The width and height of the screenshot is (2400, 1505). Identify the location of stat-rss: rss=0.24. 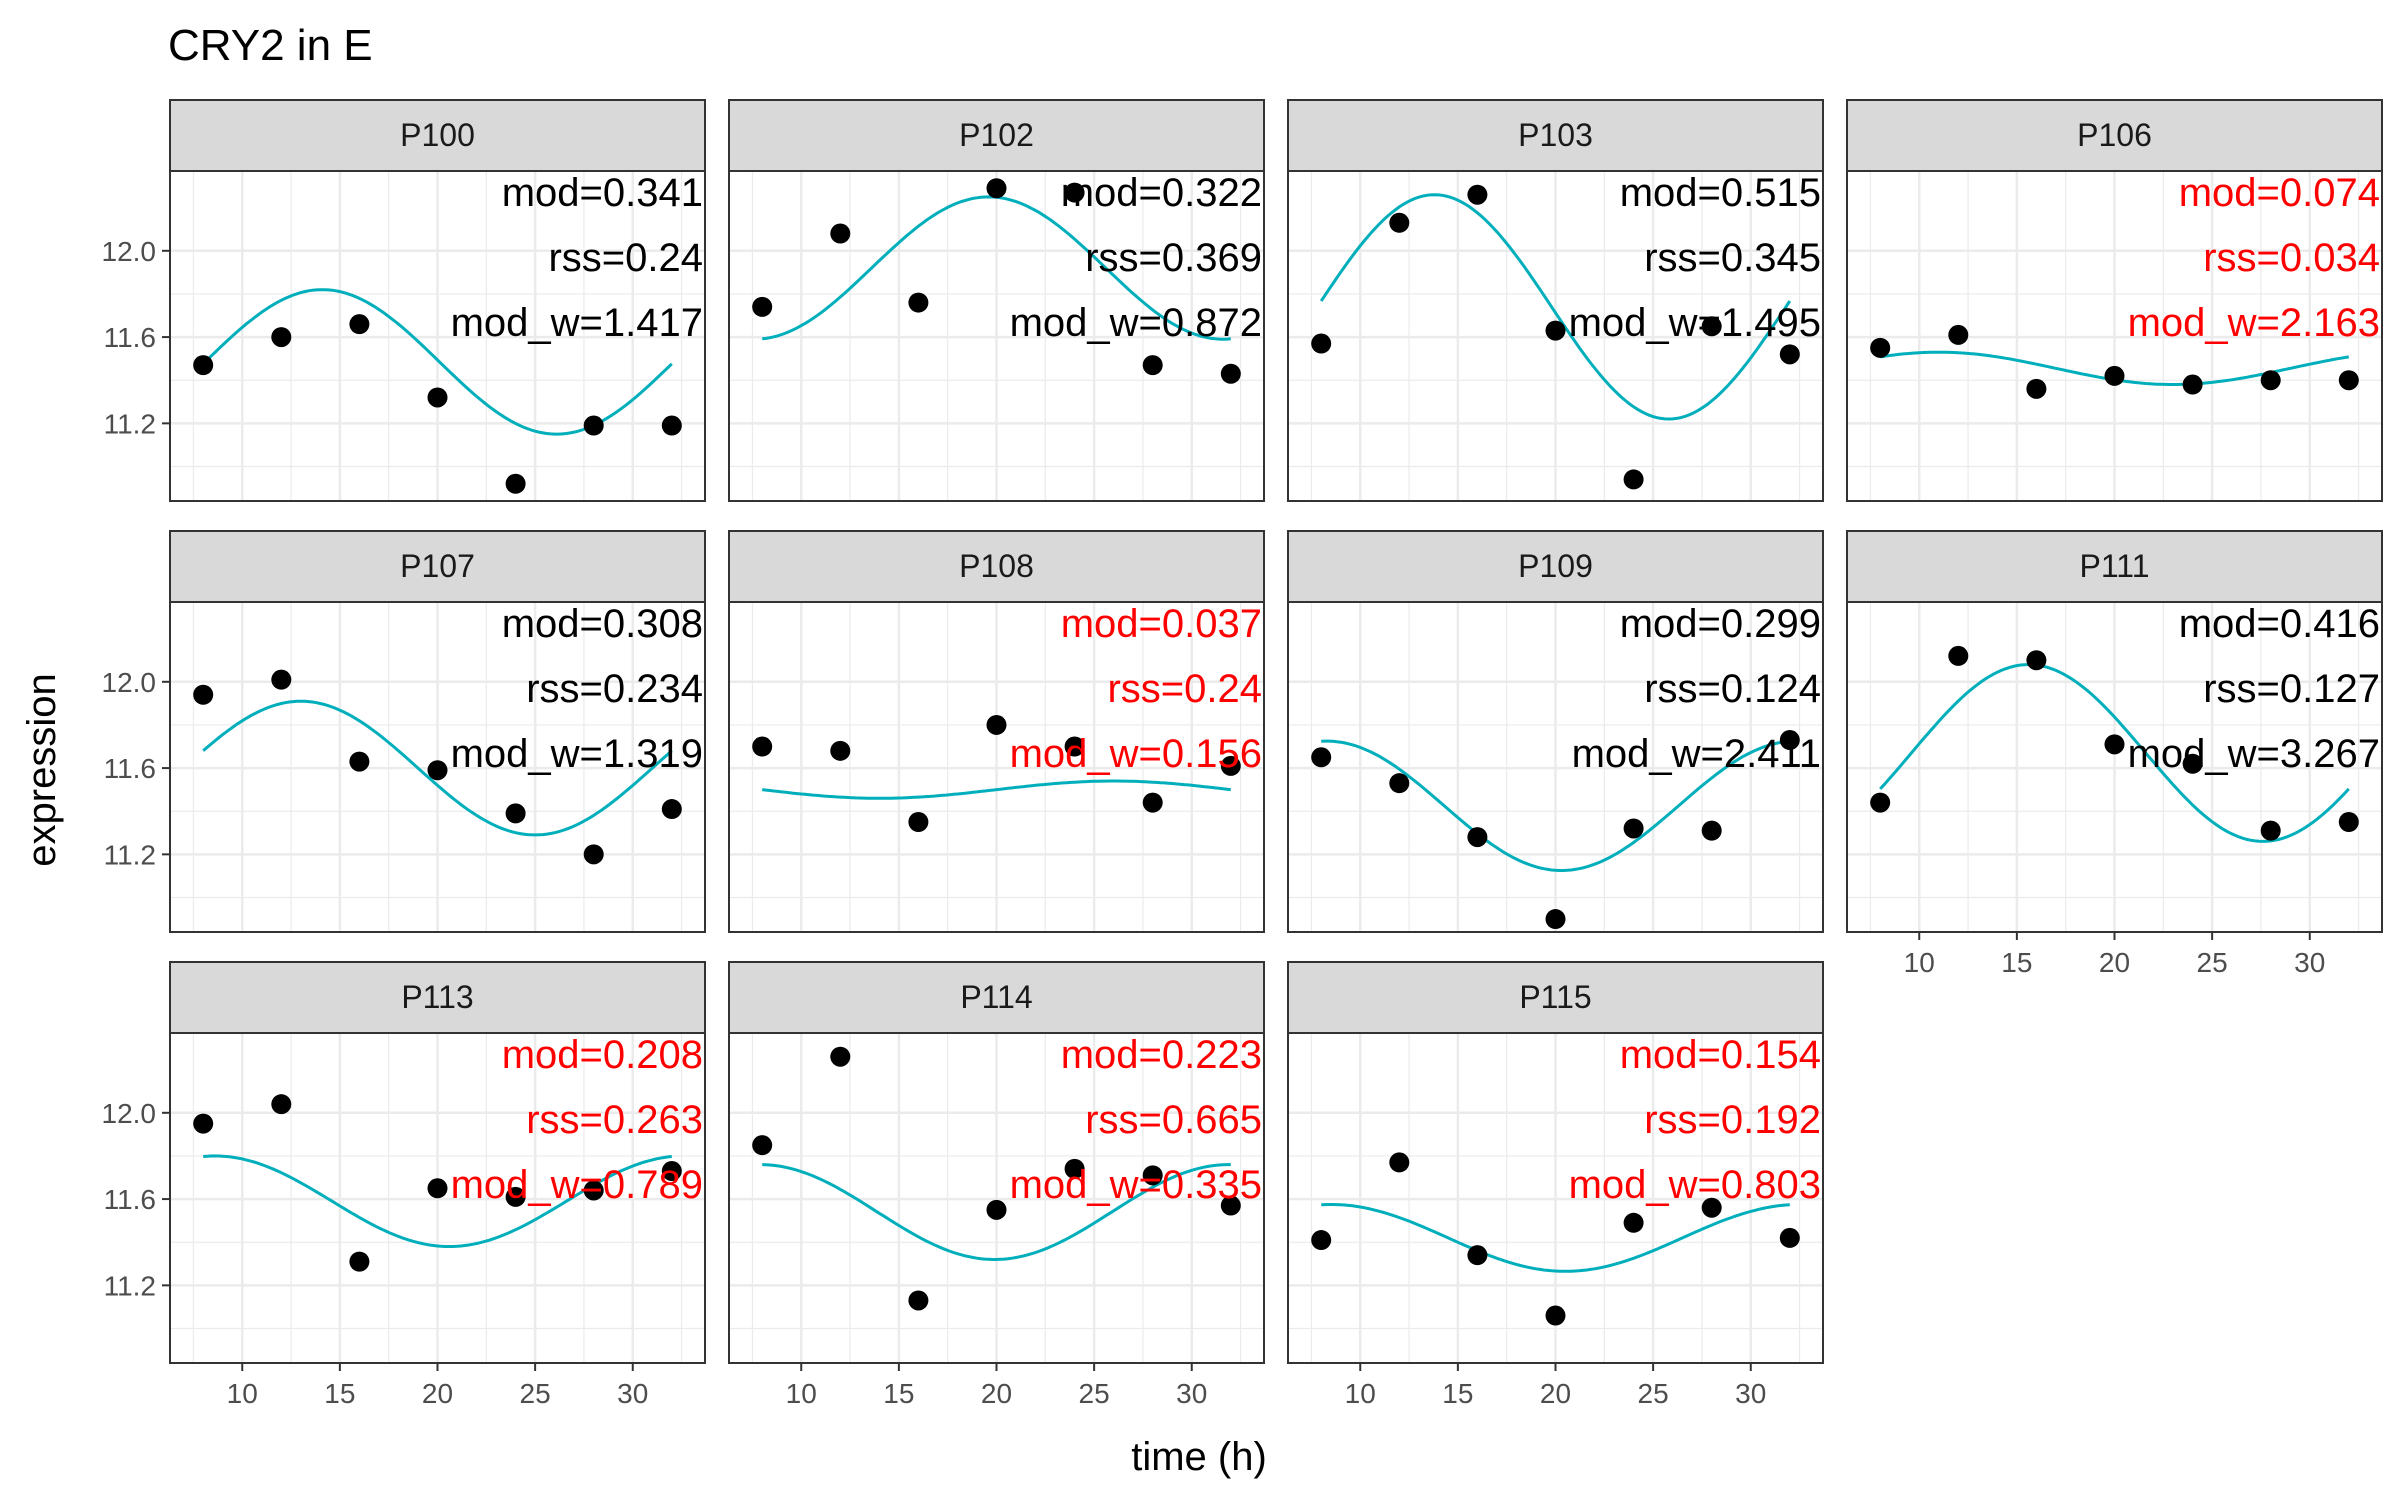
(625, 258).